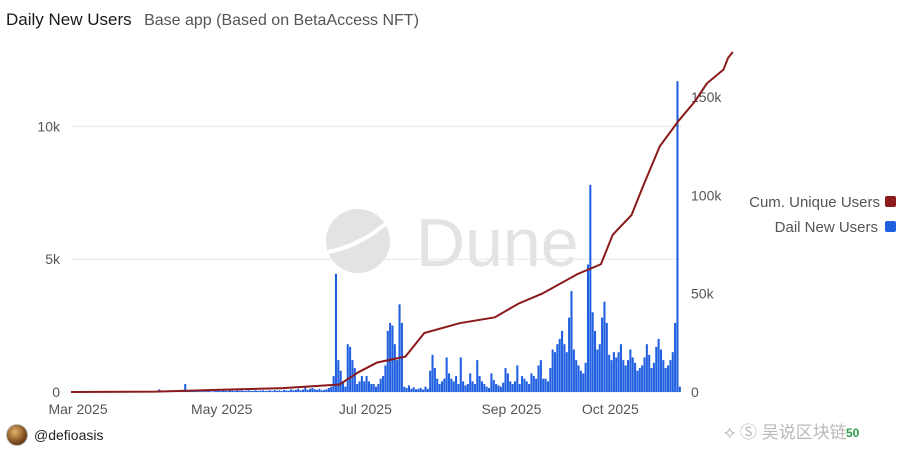 The height and width of the screenshot is (455, 906). What do you see at coordinates (69, 435) in the screenshot?
I see `author-handle: @defioasis` at bounding box center [69, 435].